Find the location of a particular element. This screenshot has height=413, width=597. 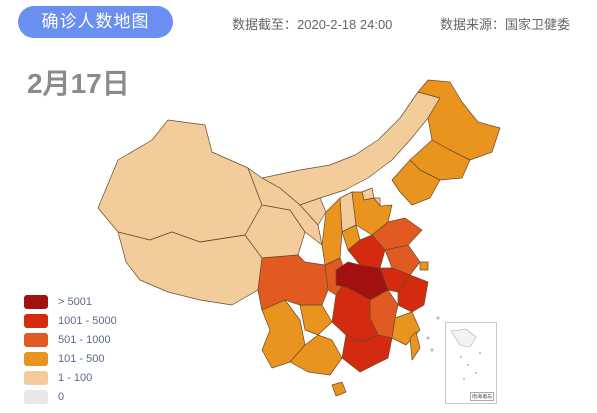

date-label: 2月17日 is located at coordinates (78, 83).